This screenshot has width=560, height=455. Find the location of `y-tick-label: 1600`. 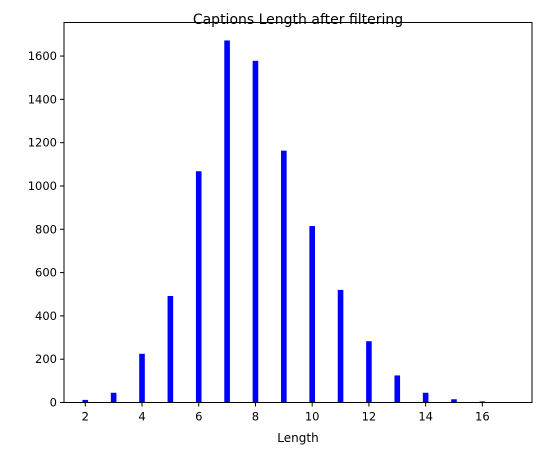

y-tick-label: 1600 is located at coordinates (42, 56).